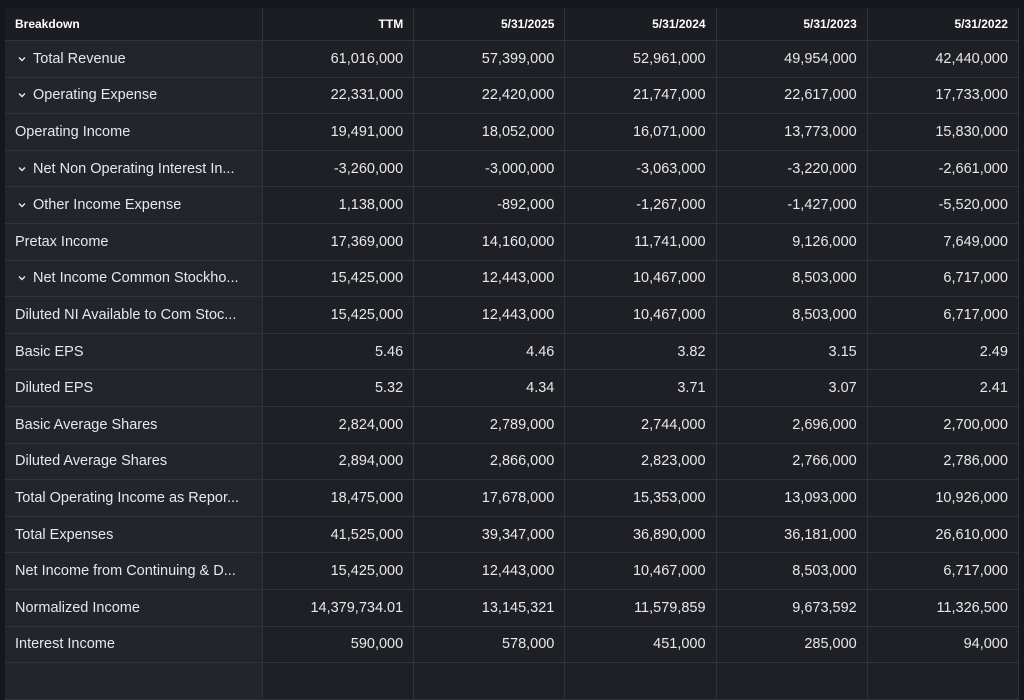  What do you see at coordinates (641, 168) in the screenshot?
I see `value-cell: -3,063,000` at bounding box center [641, 168].